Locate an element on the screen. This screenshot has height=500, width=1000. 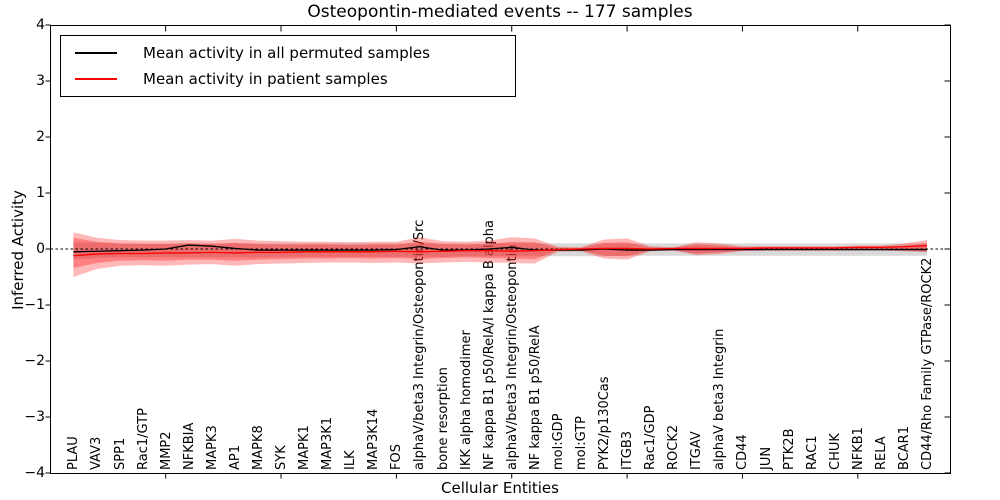
x-tick-label: PLAU is located at coordinates (74, 453).